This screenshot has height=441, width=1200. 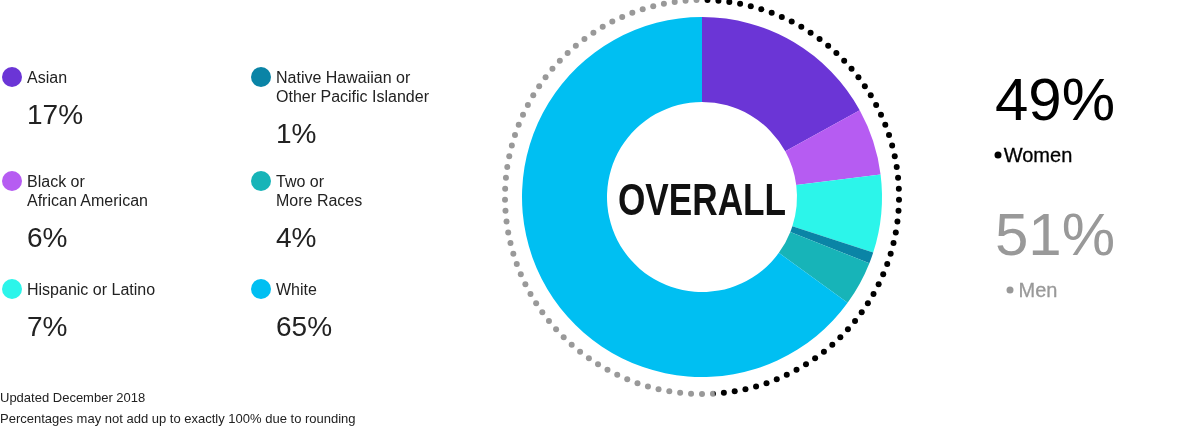 What do you see at coordinates (47, 237) in the screenshot?
I see `data-label: 6%` at bounding box center [47, 237].